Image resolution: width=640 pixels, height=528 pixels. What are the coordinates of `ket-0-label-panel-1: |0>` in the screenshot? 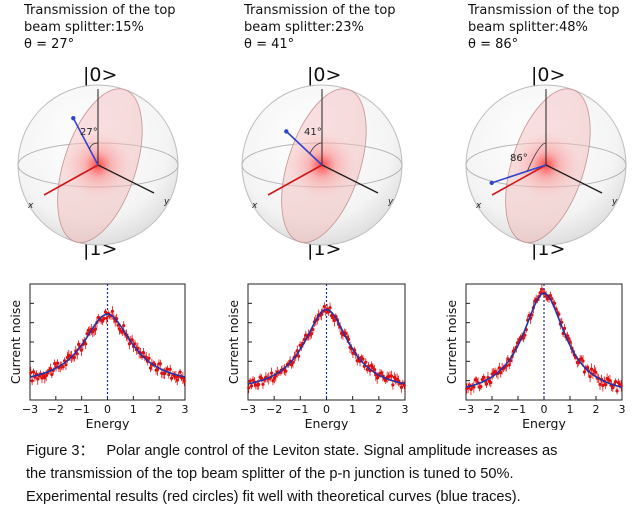 It's located at (100, 75).